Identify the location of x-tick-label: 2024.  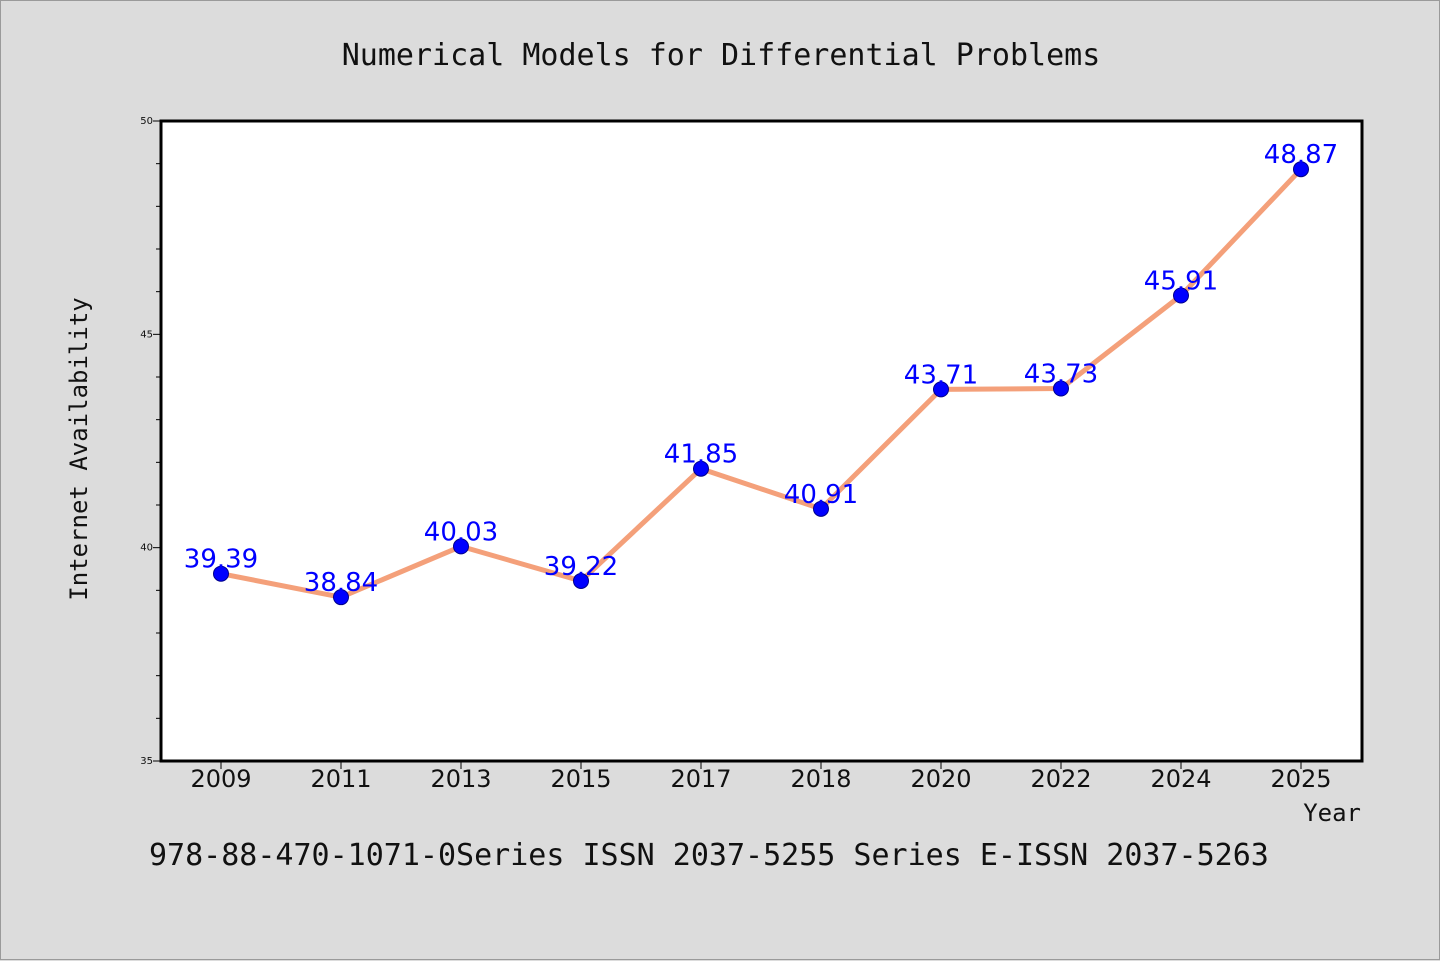
(1180, 779).